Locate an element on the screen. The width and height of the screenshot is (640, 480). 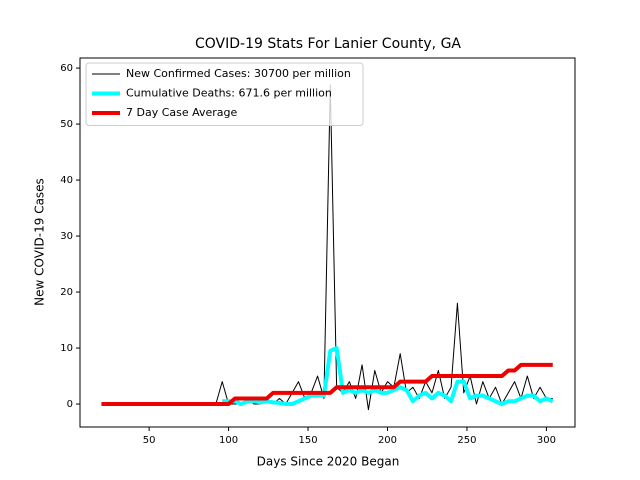
x-axis-label: Days Since 2020 Began is located at coordinates (328, 462).